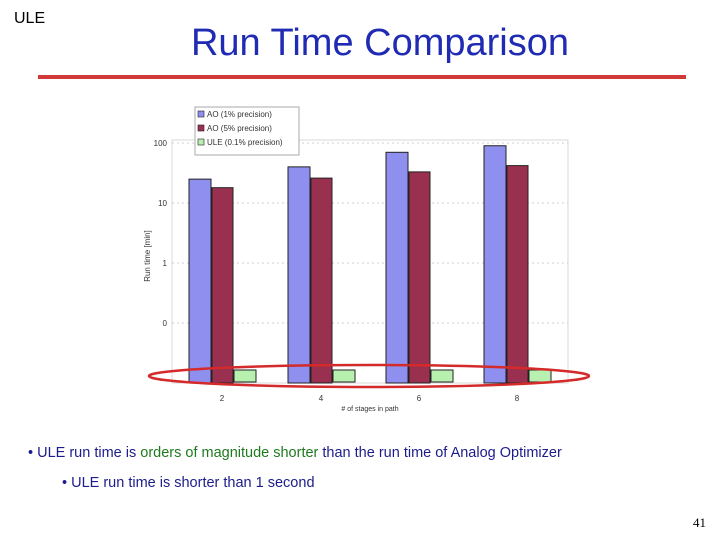 Image resolution: width=720 pixels, height=540 pixels. I want to click on y-tick-label: 10, so click(162, 203).